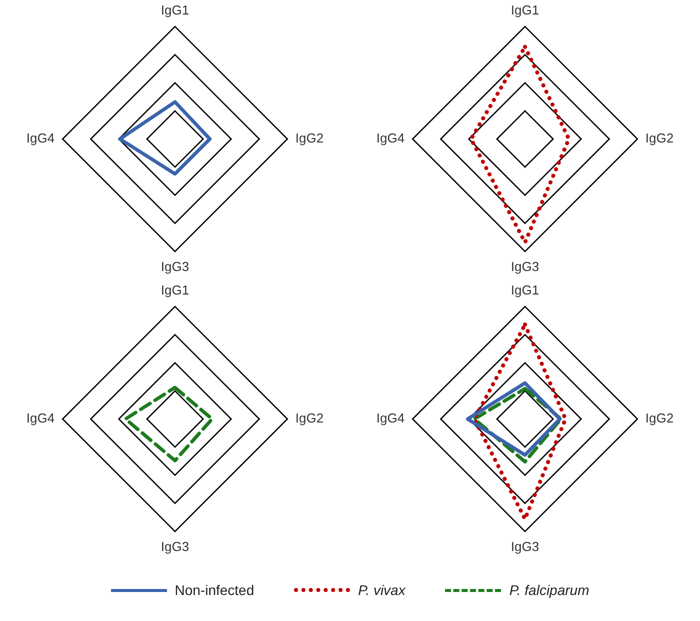 This screenshot has height=621, width=700. Describe the element at coordinates (214, 590) in the screenshot. I see `legend-label: Non-infected` at that location.